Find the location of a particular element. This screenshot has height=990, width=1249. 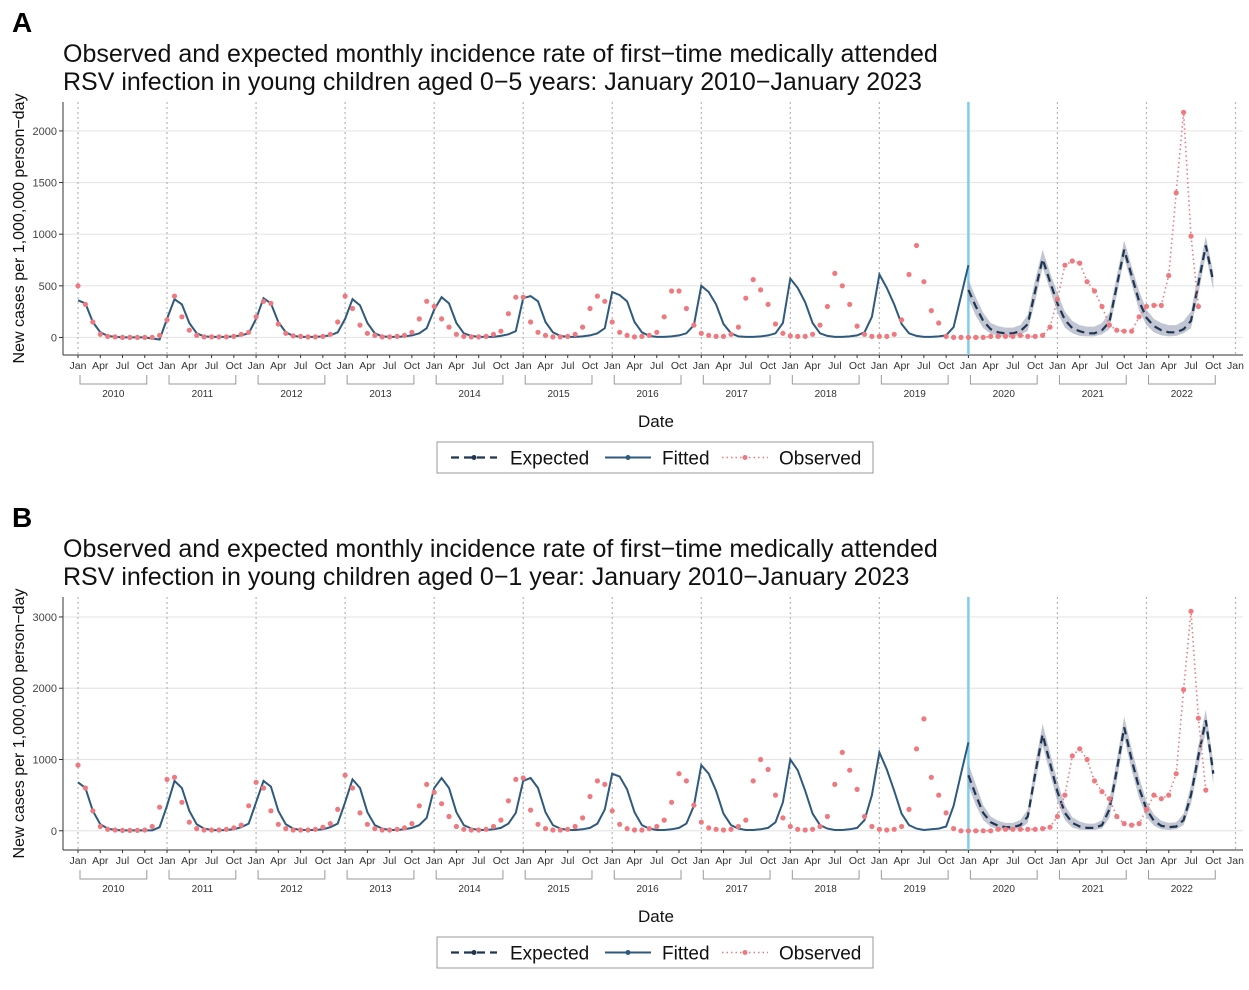

year-label: 2017 is located at coordinates (737, 889).